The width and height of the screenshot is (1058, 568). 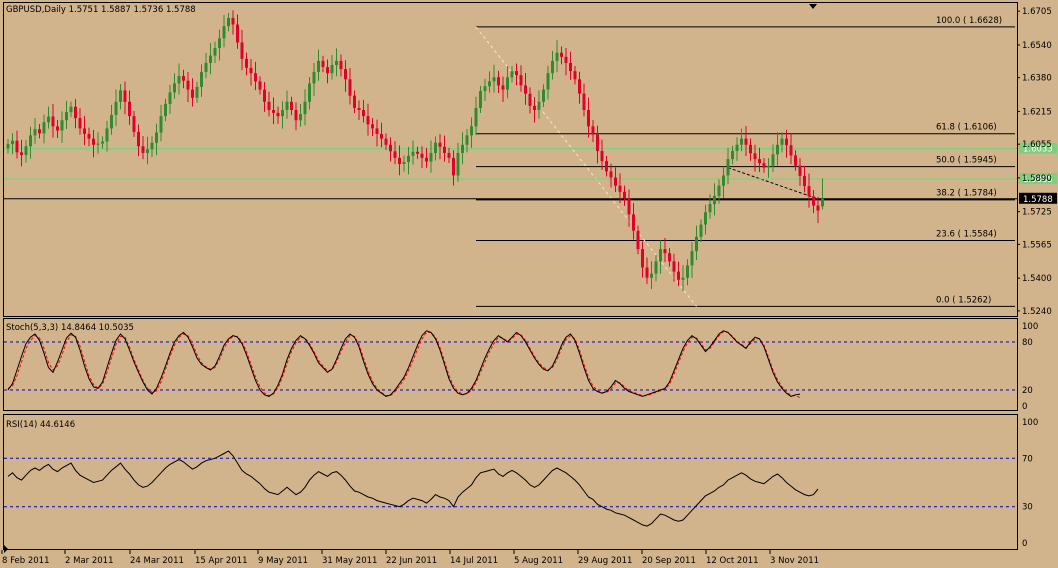 I want to click on time-tick-label: 3 Nov 2011, so click(x=794, y=561).